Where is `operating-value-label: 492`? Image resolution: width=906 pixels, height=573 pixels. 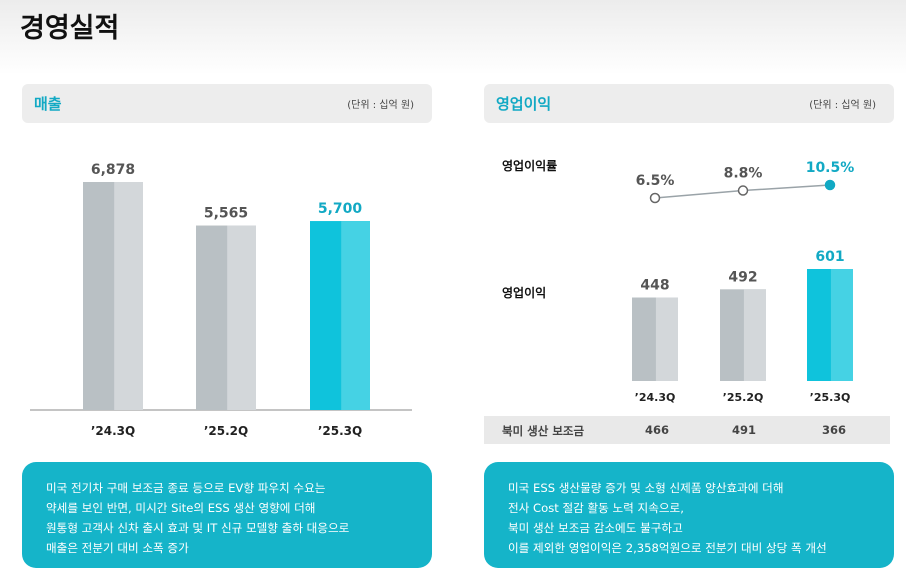
operating-value-label: 492 is located at coordinates (742, 277).